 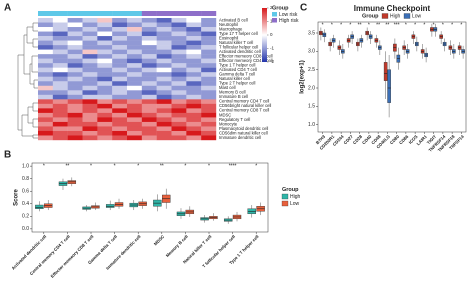 I want to click on legend-label: Low risk, so click(x=288, y=15).